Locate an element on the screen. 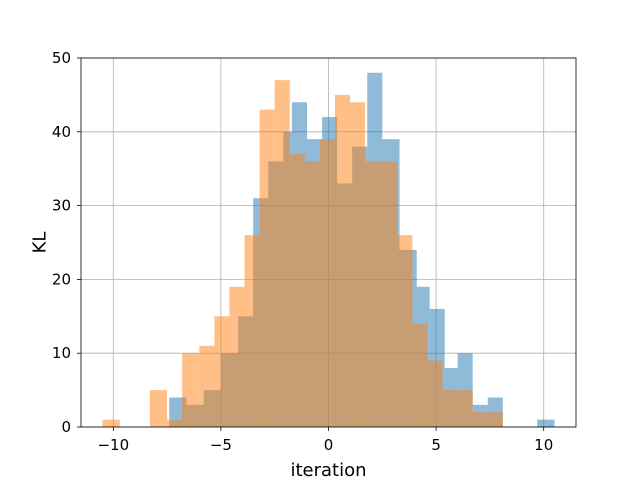  y-tick-label-4: 40 is located at coordinates (61, 132).